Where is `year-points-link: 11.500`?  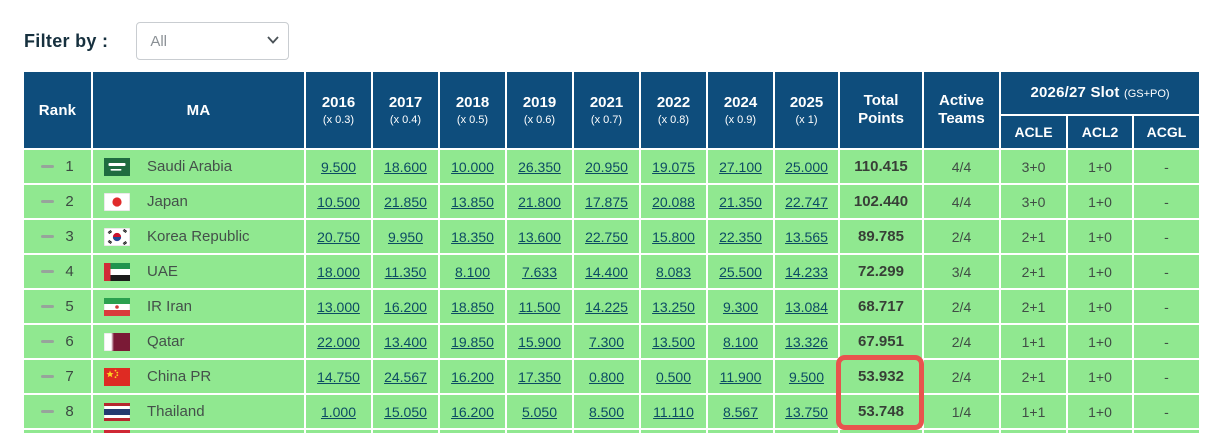
year-points-link: 11.500 is located at coordinates (539, 306).